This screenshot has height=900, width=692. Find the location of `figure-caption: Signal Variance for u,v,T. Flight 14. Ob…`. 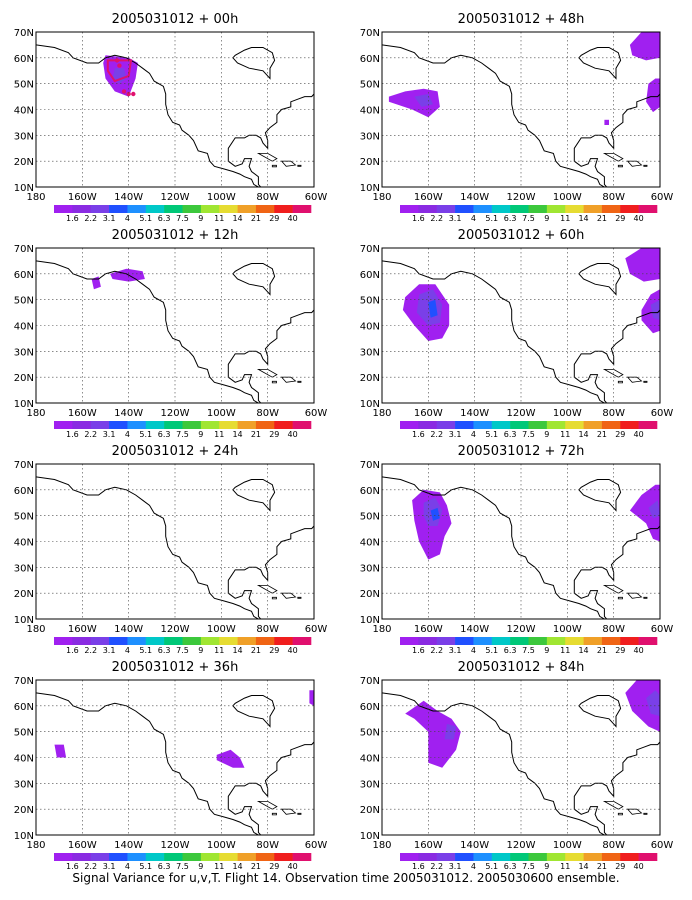

figure-caption: Signal Variance for u,v,T. Flight 14. Ob… is located at coordinates (346, 878).